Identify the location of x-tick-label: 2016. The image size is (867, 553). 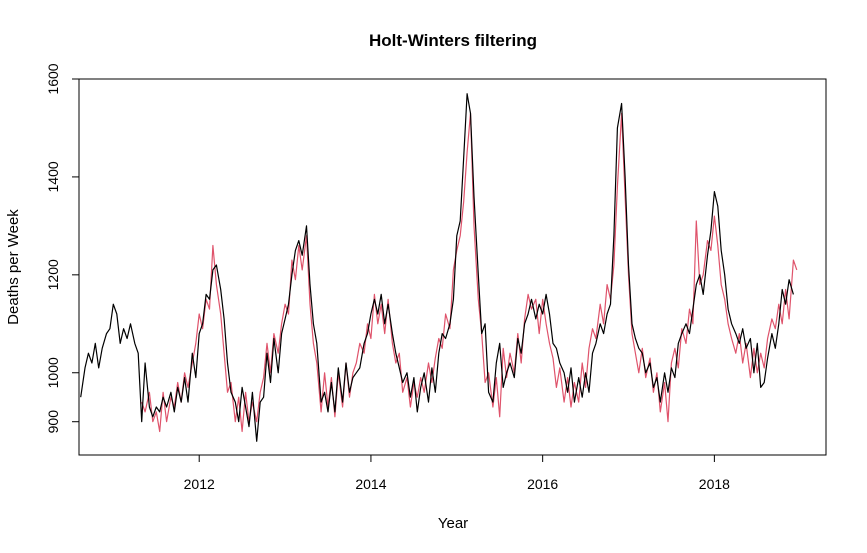
(542, 484).